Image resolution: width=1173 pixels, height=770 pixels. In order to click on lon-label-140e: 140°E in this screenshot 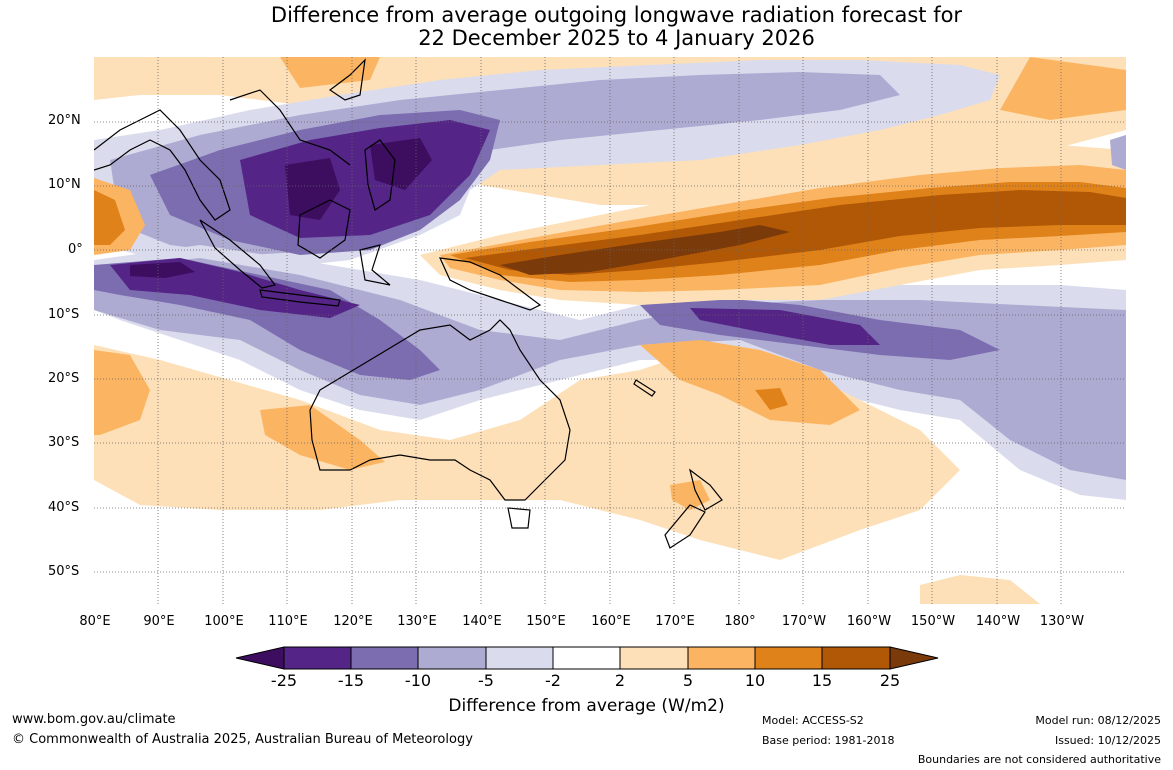, I will do `click(482, 621)`.